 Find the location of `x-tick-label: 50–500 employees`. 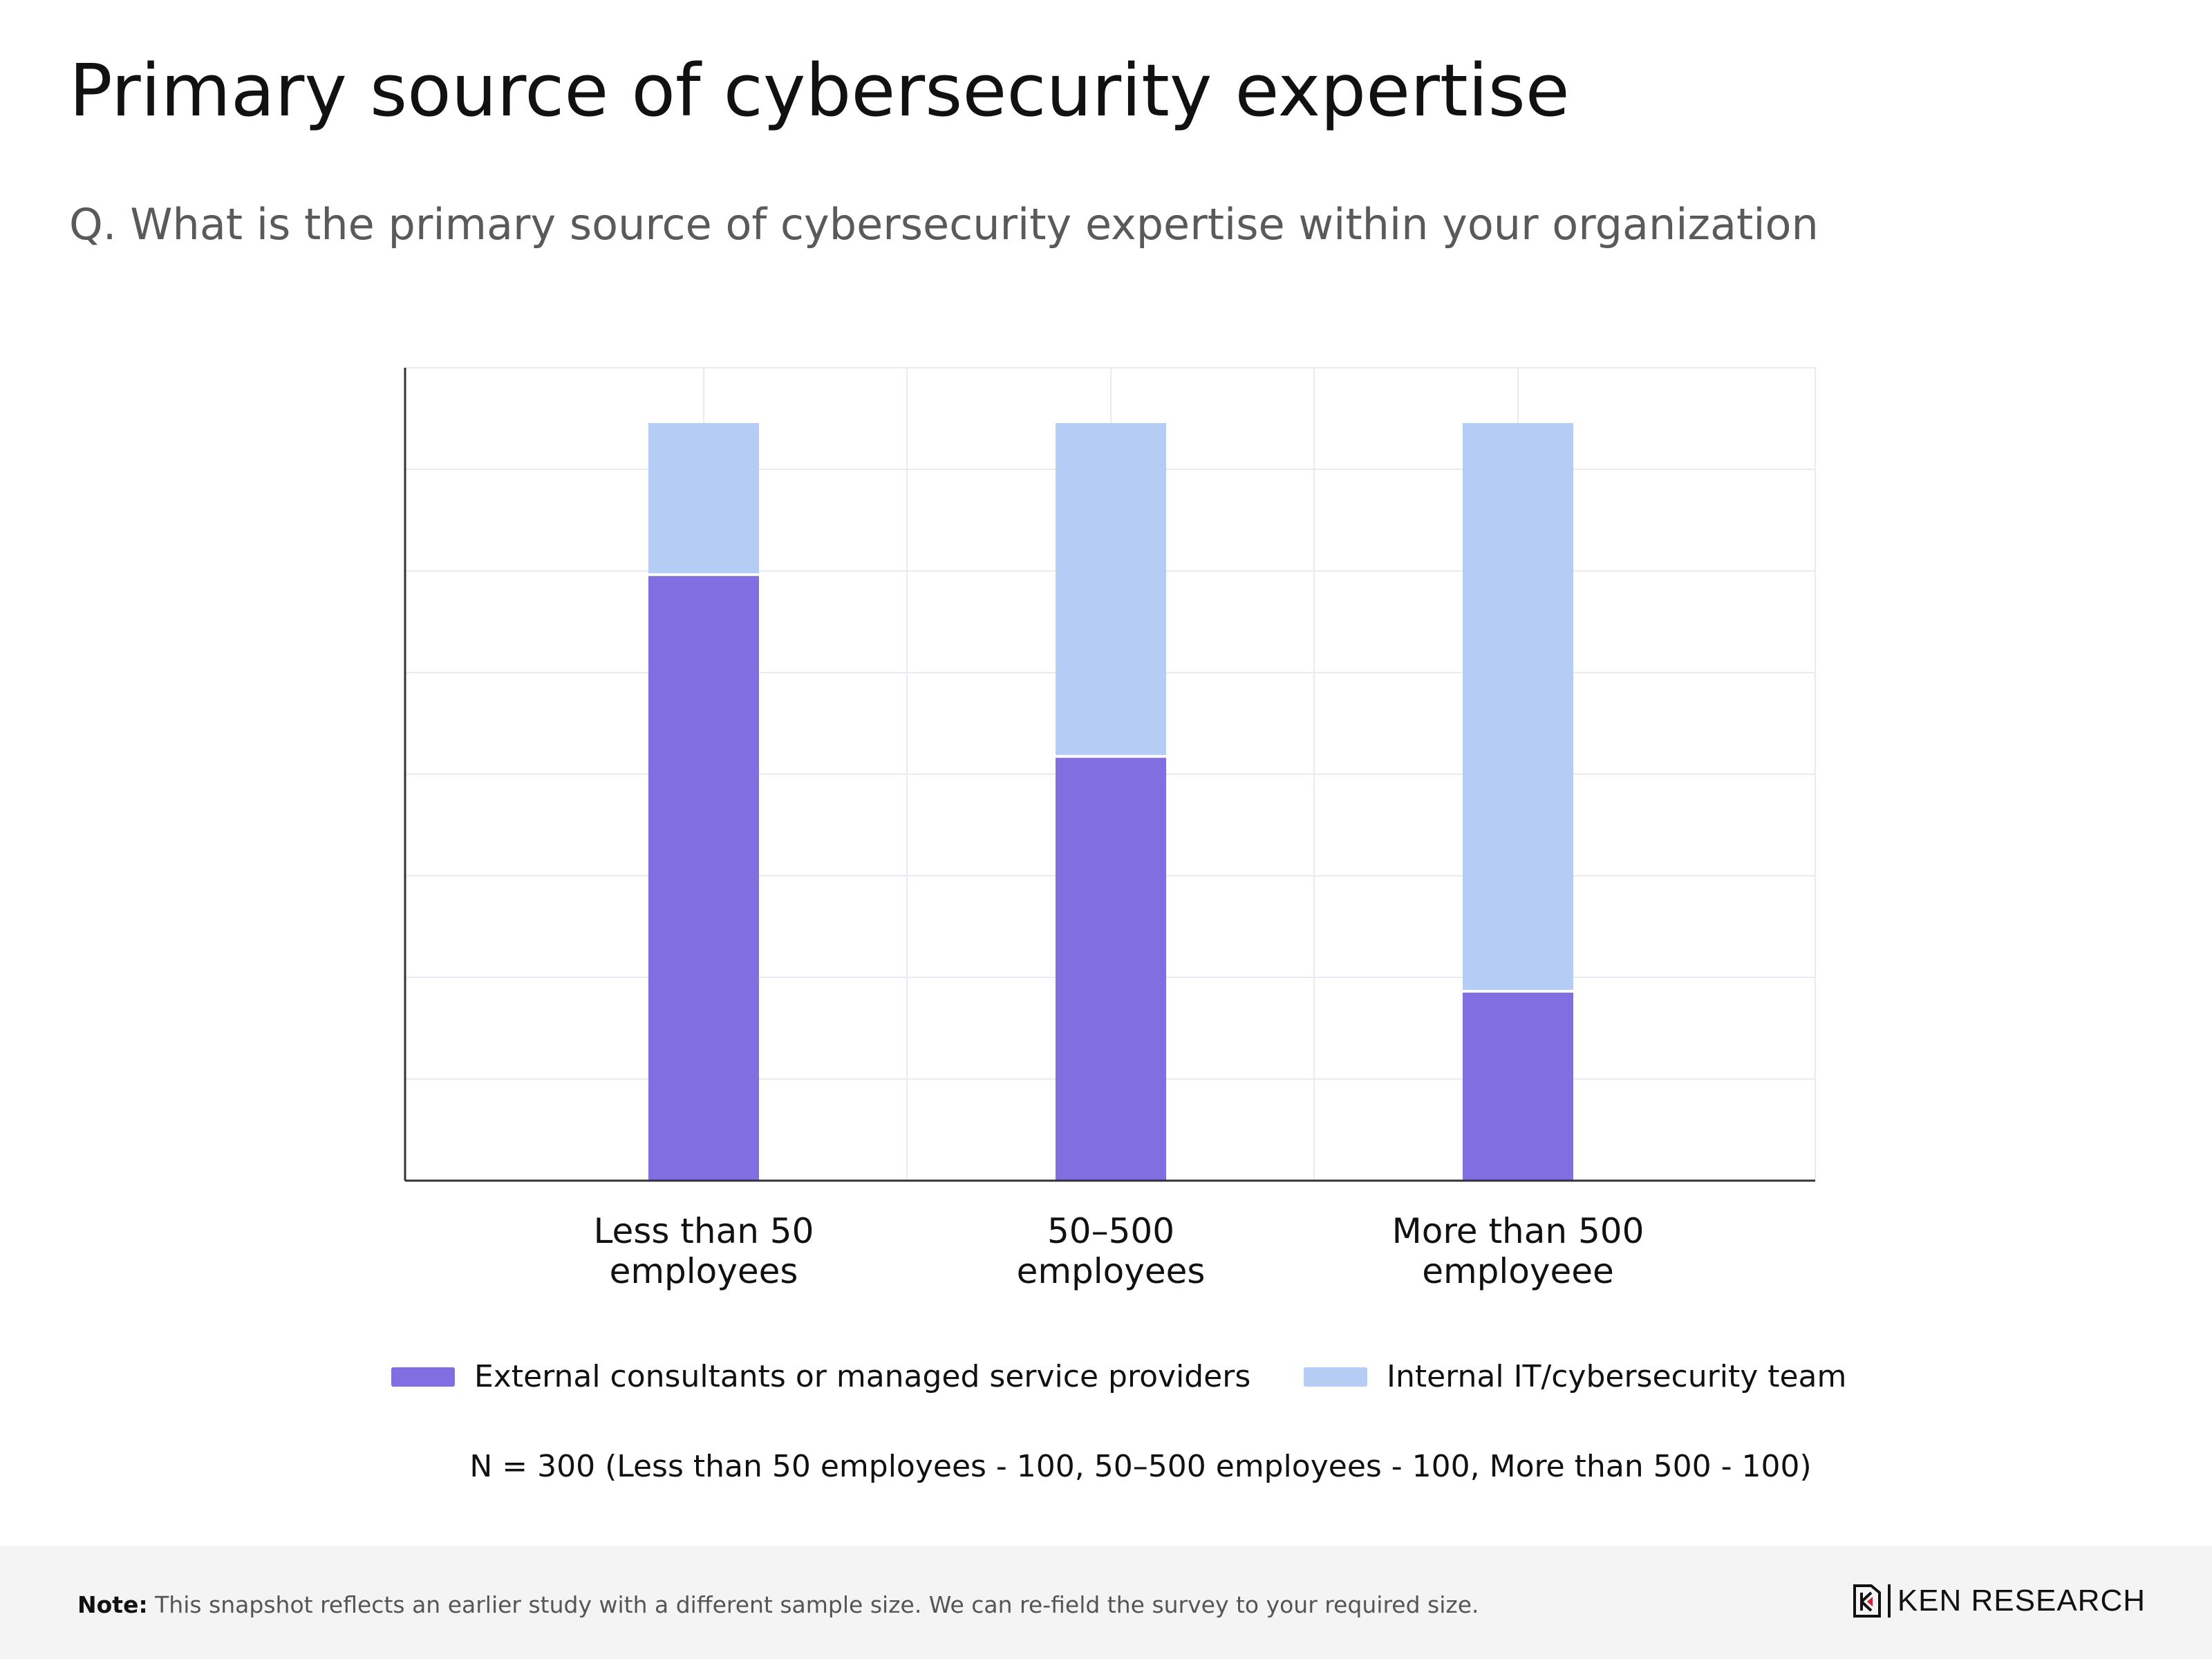

x-tick-label: 50–500 employees is located at coordinates (1111, 1251).